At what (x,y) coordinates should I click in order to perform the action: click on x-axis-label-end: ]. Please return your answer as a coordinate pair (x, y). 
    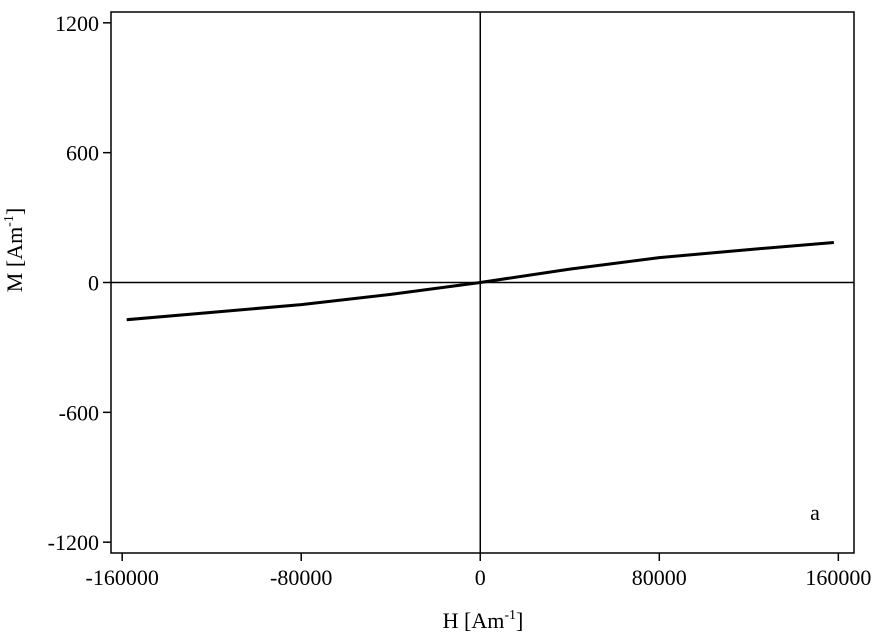
    Looking at the image, I should click on (519, 620).